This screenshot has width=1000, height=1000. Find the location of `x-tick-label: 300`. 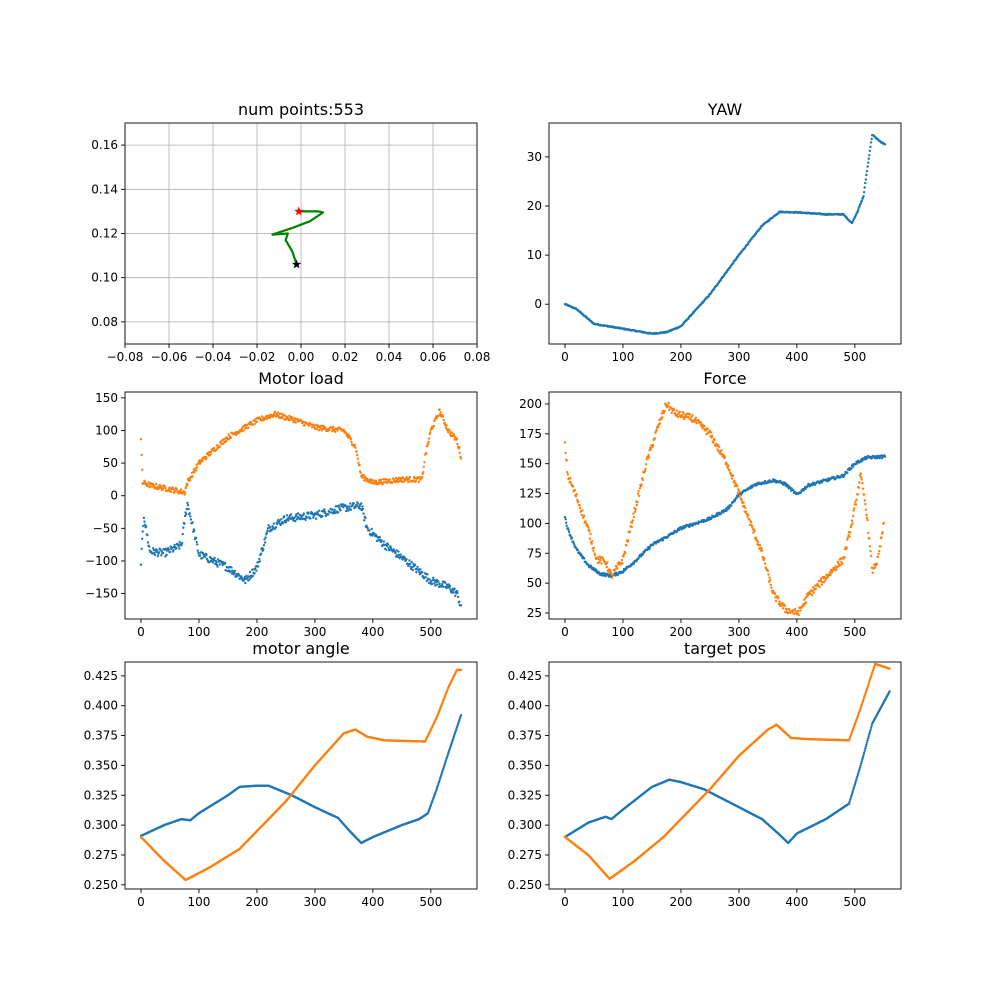

x-tick-label: 300 is located at coordinates (314, 902).